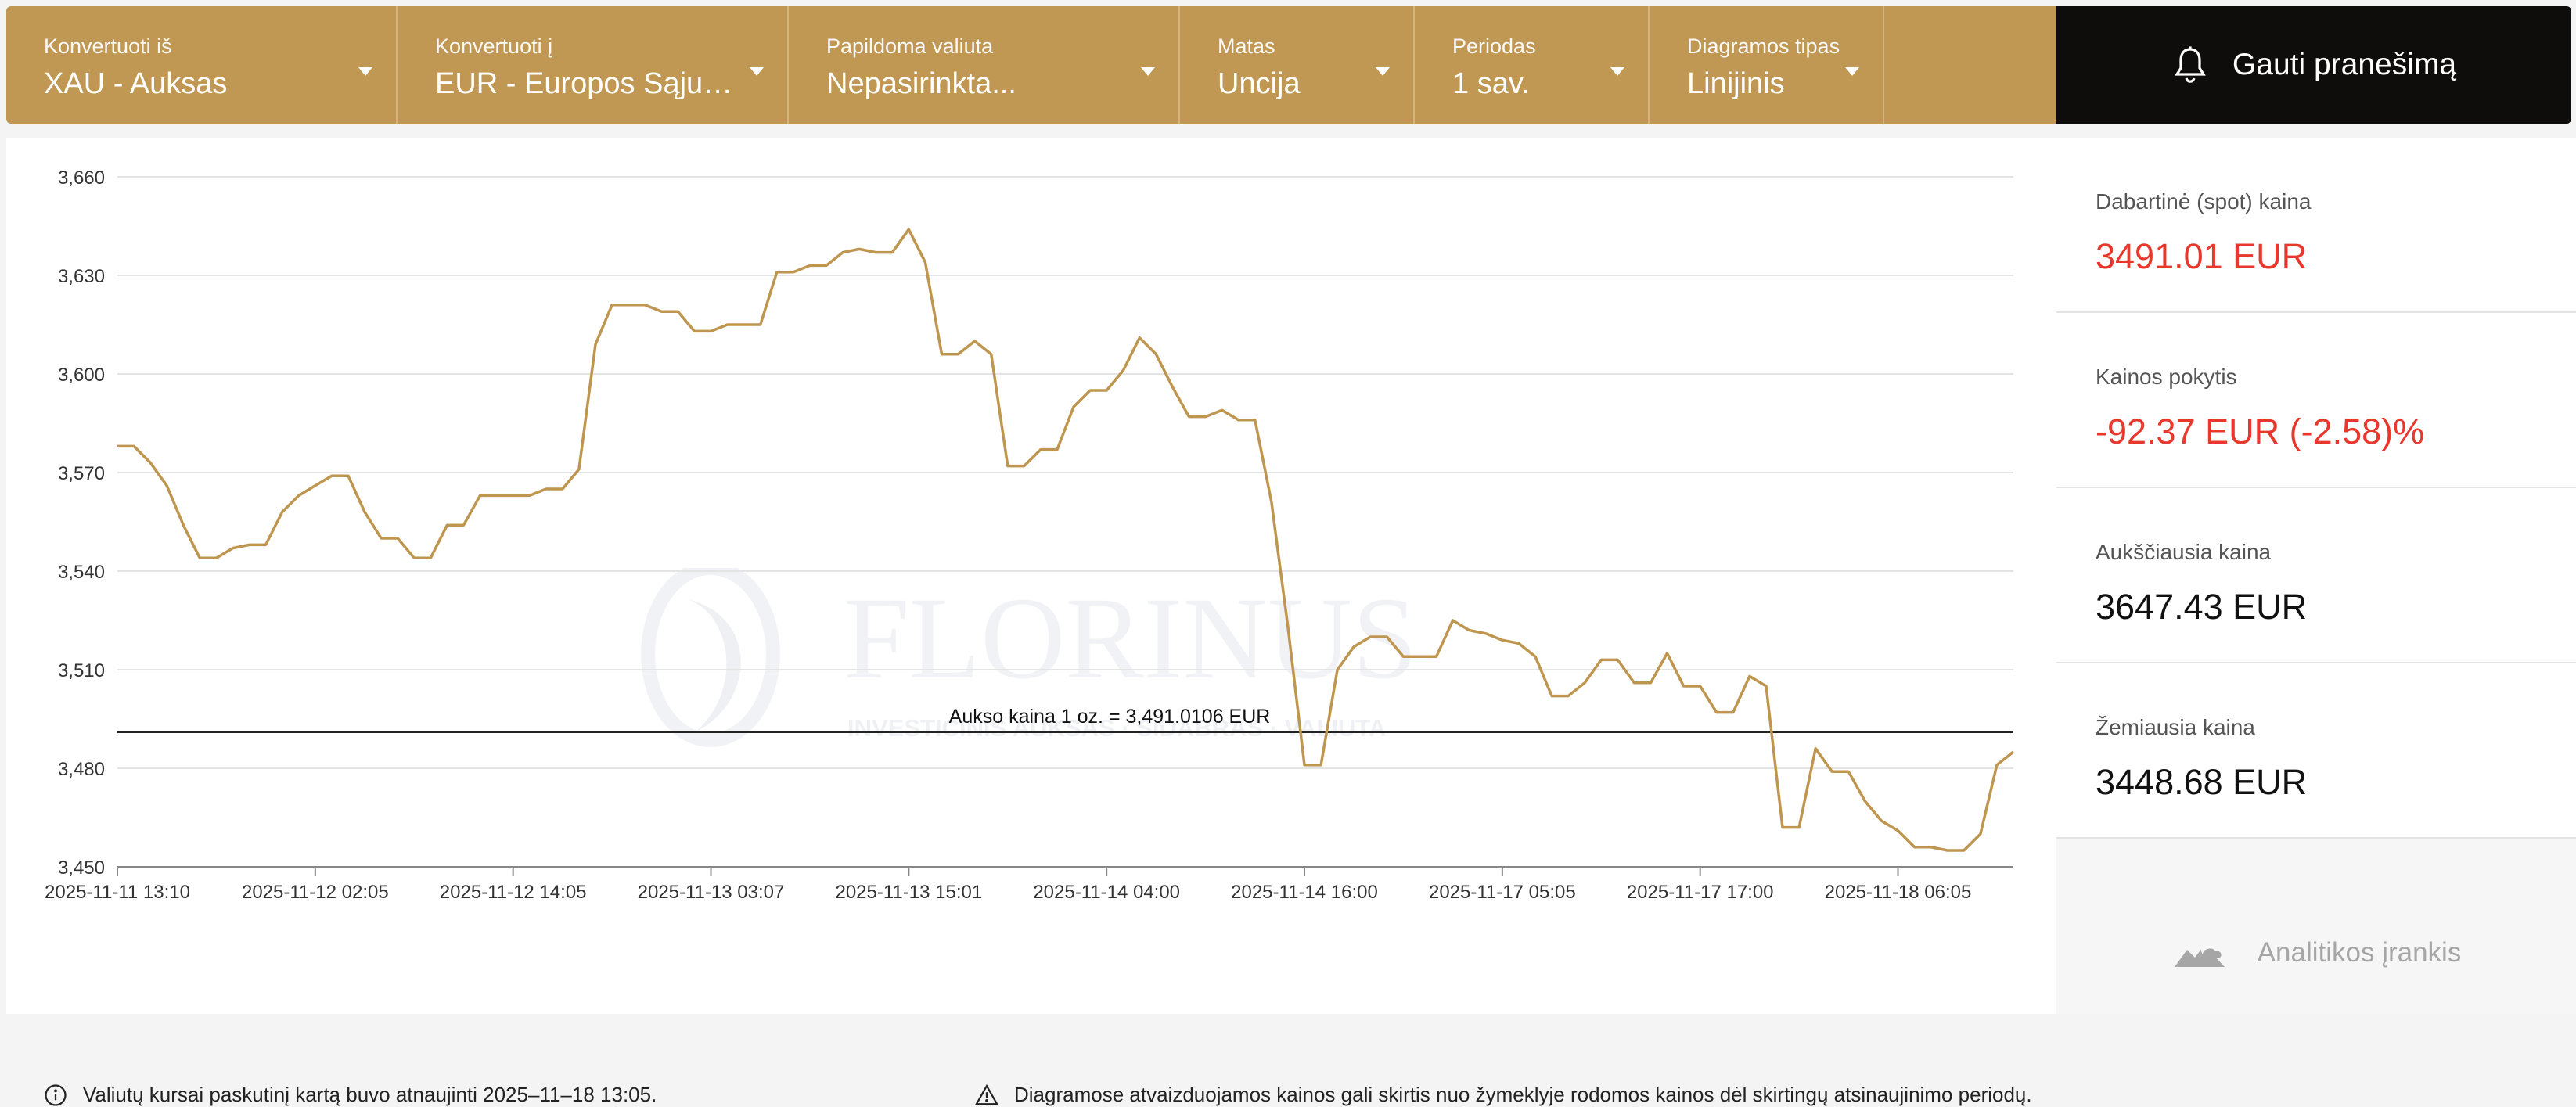 The width and height of the screenshot is (2576, 1107). Describe the element at coordinates (1107, 893) in the screenshot. I see `x-tick-label: 2025-11-14 04:00` at that location.